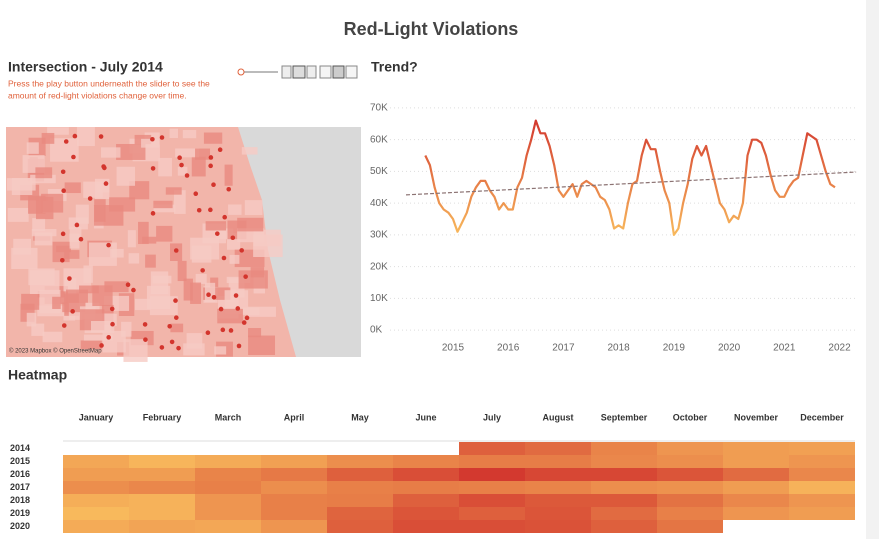 The image size is (879, 539). Describe the element at coordinates (162, 417) in the screenshot. I see `column-label: February` at that location.